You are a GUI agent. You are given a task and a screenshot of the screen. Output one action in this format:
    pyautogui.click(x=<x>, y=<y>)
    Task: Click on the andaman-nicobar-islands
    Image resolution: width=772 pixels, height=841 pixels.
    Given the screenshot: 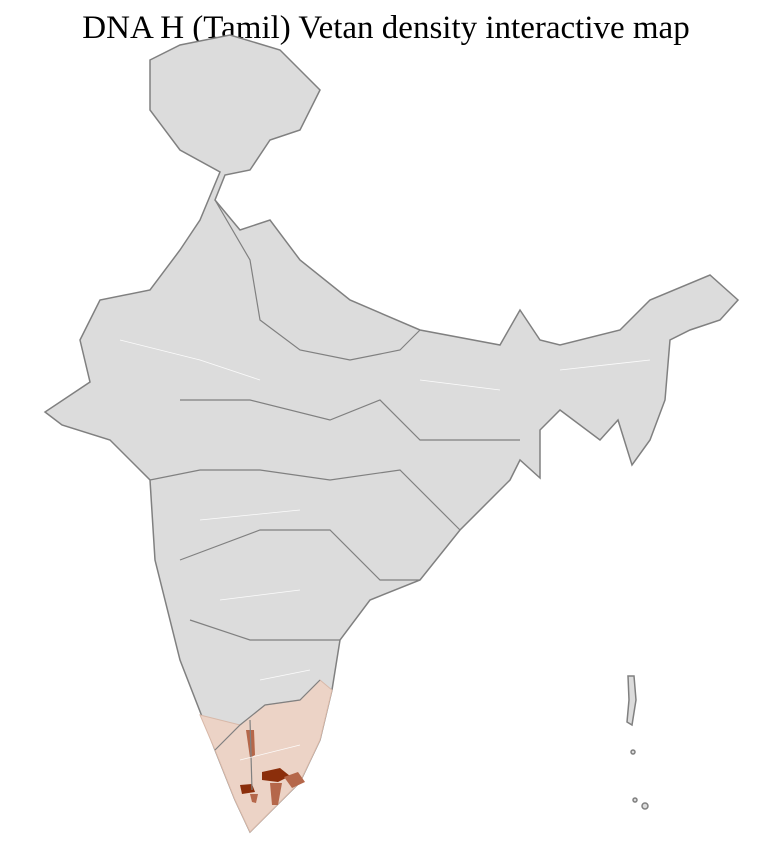 What is the action you would take?
    pyautogui.click(x=637, y=742)
    